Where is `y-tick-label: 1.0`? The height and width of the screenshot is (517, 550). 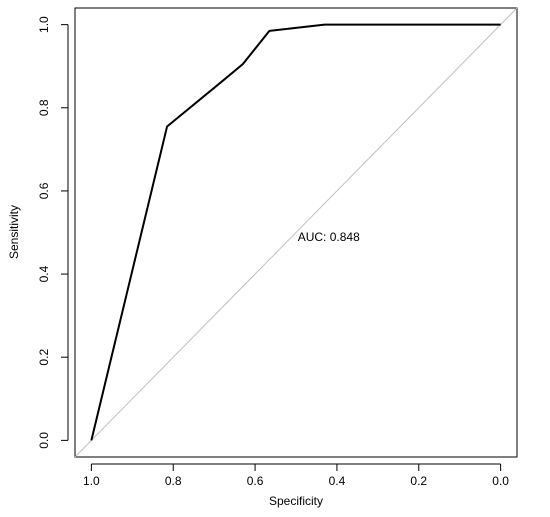 y-tick-label: 1.0 is located at coordinates (44, 24).